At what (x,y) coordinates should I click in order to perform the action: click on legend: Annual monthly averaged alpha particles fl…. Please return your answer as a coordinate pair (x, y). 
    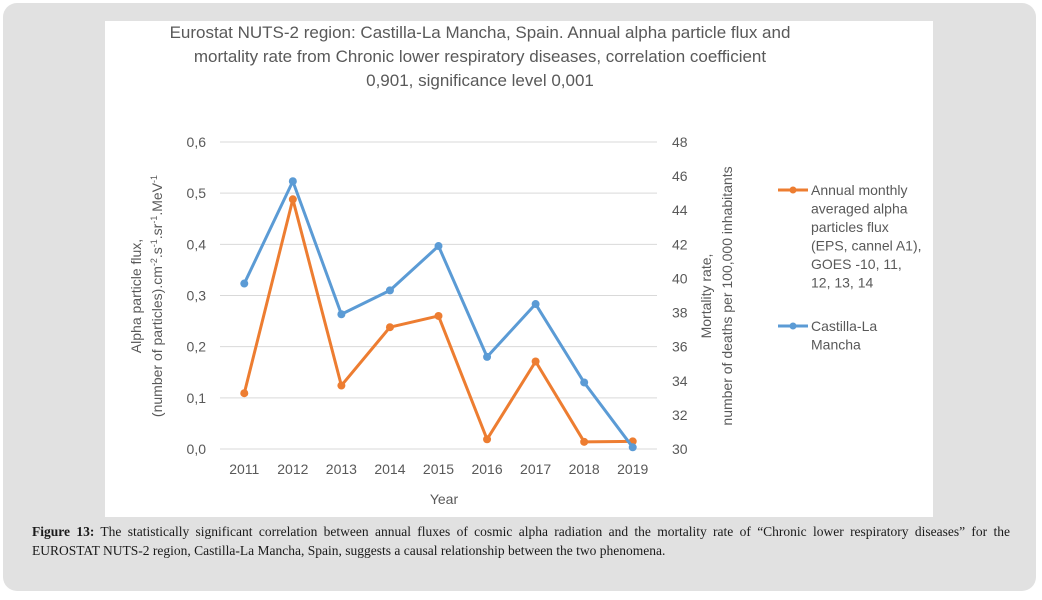
    Looking at the image, I should click on (850, 267).